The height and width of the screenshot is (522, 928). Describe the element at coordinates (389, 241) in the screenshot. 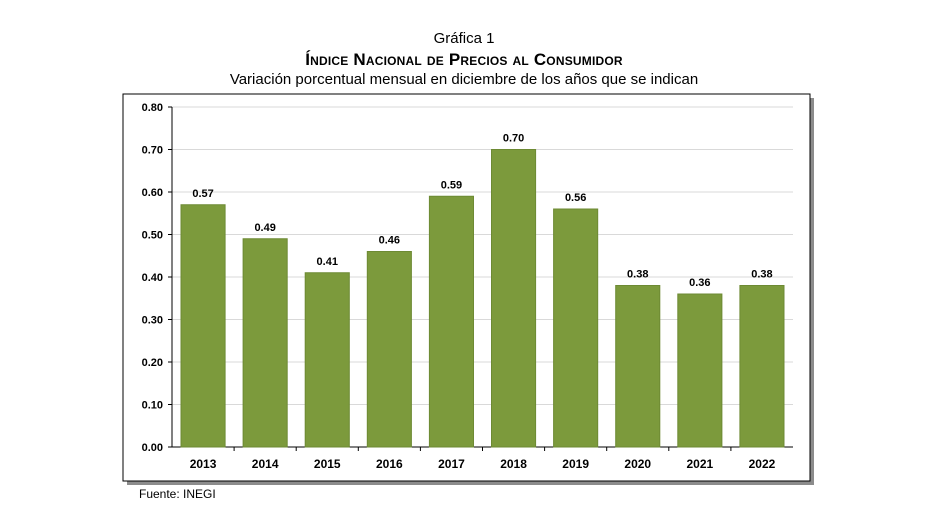

I see `data-label: 0.46` at that location.